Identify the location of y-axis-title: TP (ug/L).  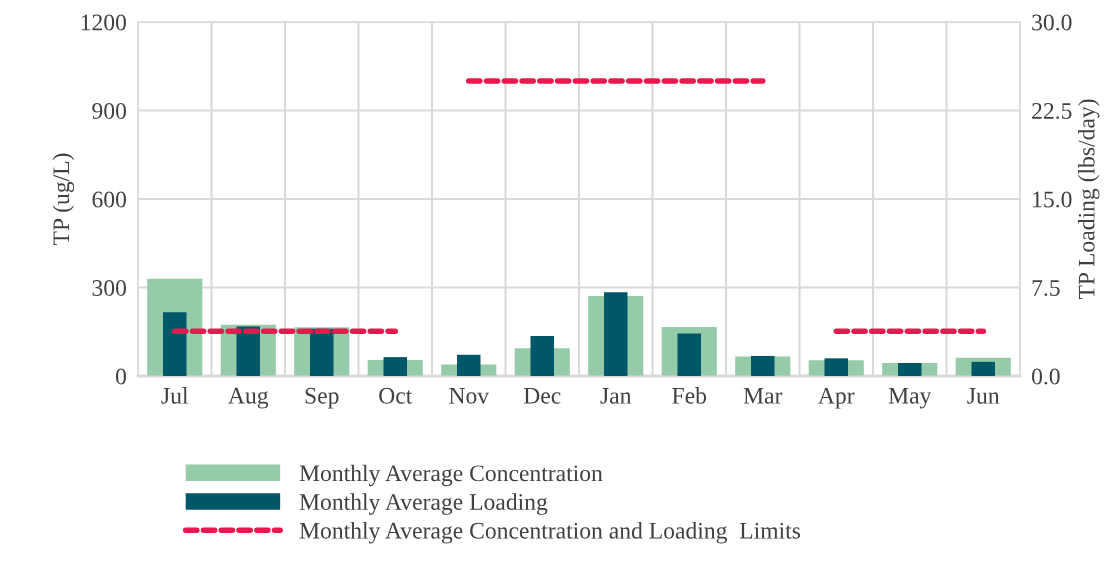
(63, 199).